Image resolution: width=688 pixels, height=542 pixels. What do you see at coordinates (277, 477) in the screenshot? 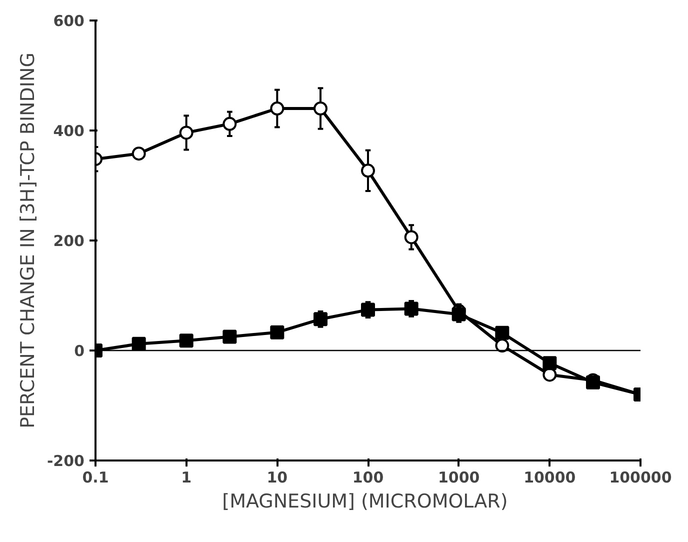
I see `x-tick-label: 10` at bounding box center [277, 477].